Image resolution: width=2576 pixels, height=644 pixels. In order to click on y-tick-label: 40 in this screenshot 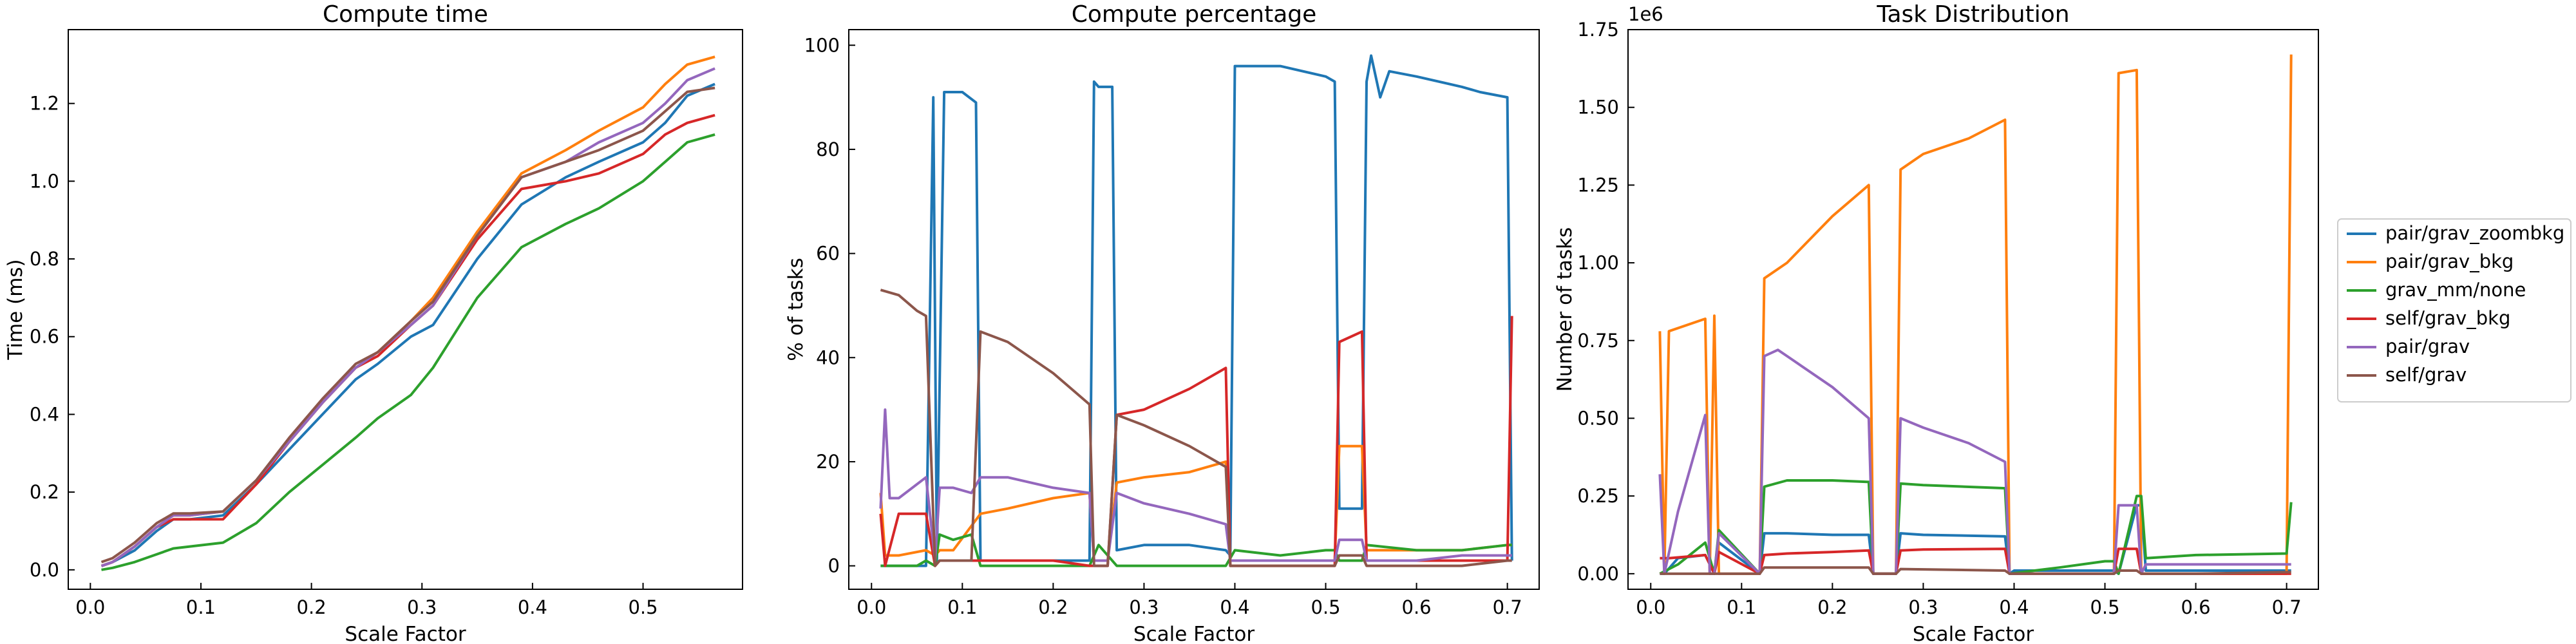, I will do `click(828, 357)`.